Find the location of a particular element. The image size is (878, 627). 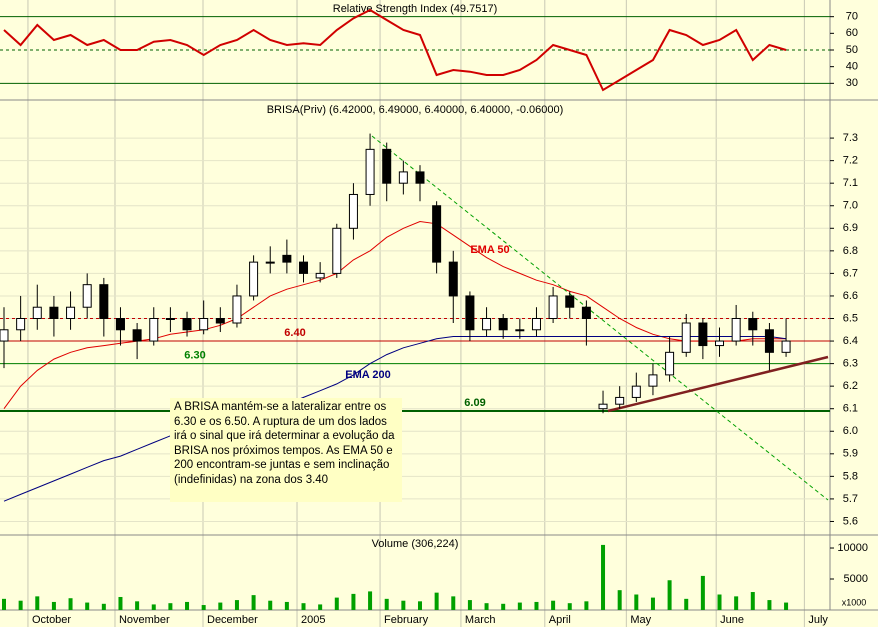

reference-label: 6.09 is located at coordinates (474, 403).